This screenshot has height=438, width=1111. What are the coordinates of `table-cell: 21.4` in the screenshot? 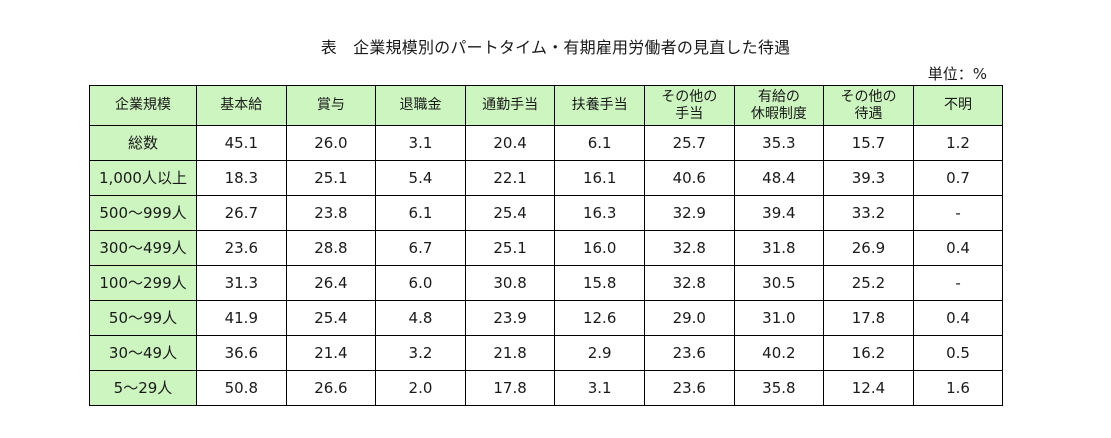 It's located at (331, 353).